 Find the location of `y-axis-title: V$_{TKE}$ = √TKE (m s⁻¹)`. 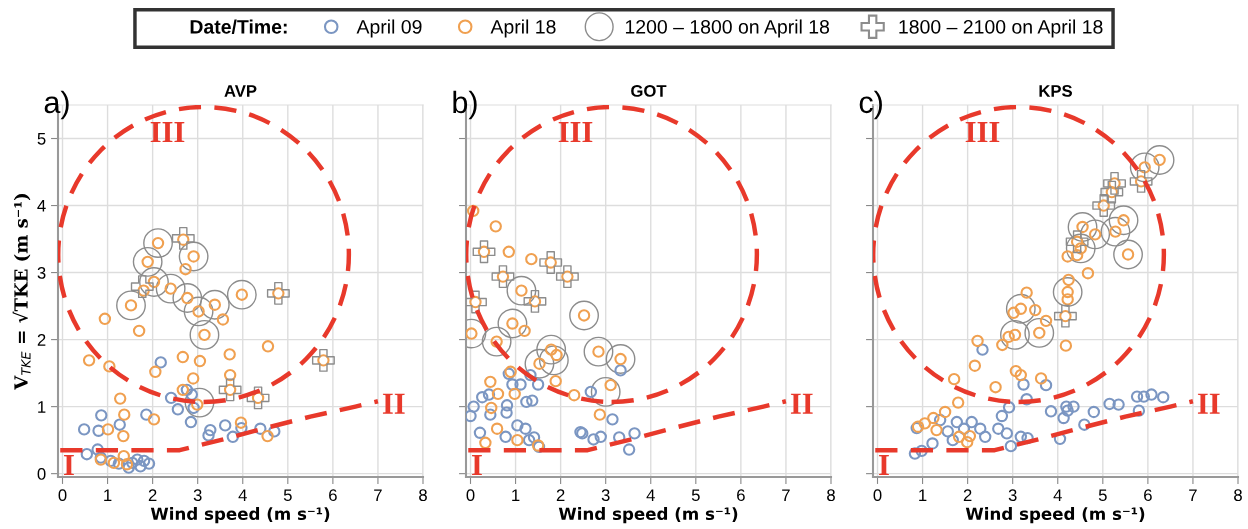

y-axis-title: V$_{TKE}$ = √TKE (m s⁻¹) is located at coordinates (21, 291).